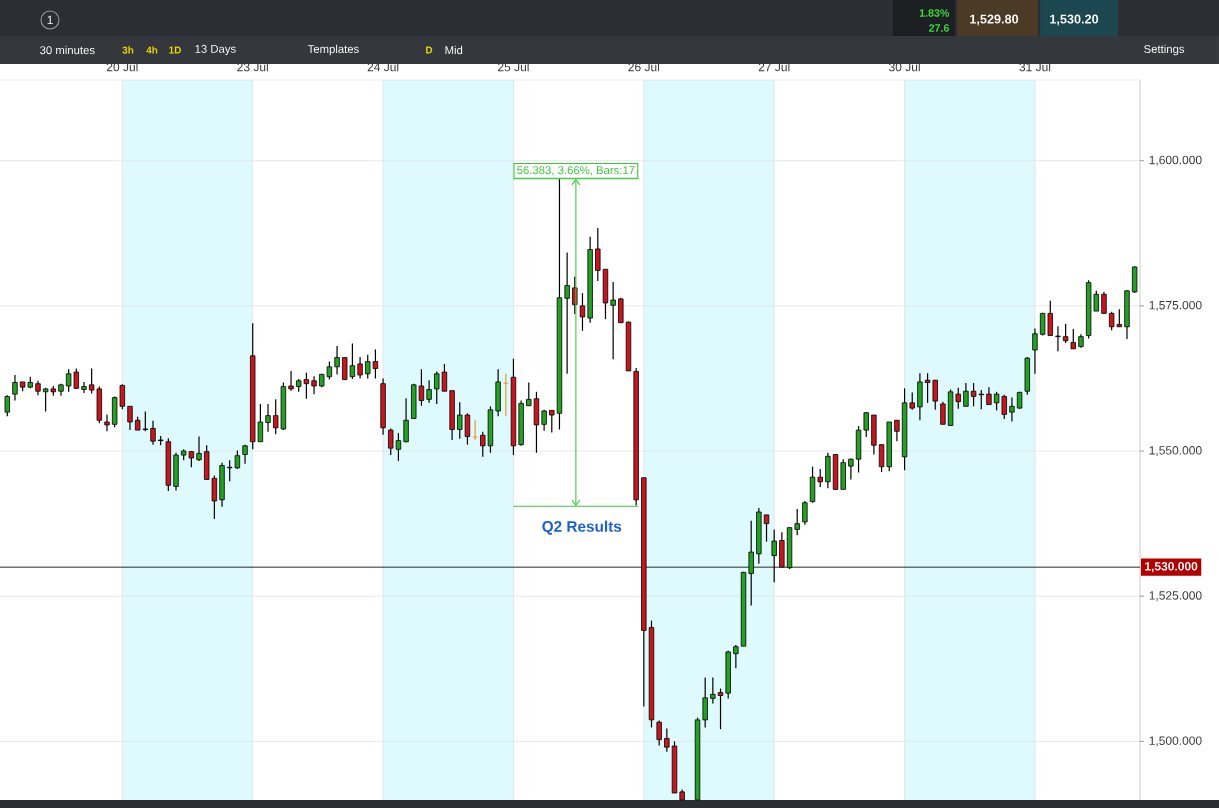  Describe the element at coordinates (152, 50) in the screenshot. I see `text: 4h` at that location.